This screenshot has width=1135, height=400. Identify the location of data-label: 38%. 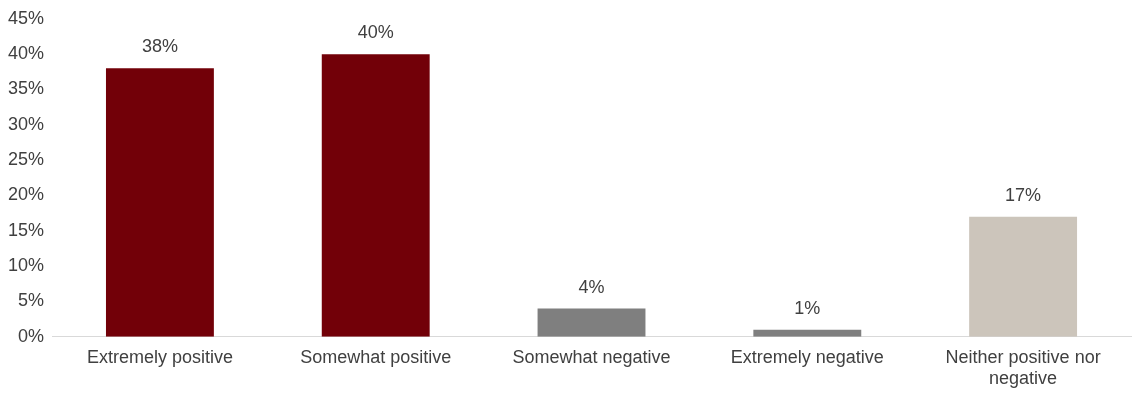
(159, 46).